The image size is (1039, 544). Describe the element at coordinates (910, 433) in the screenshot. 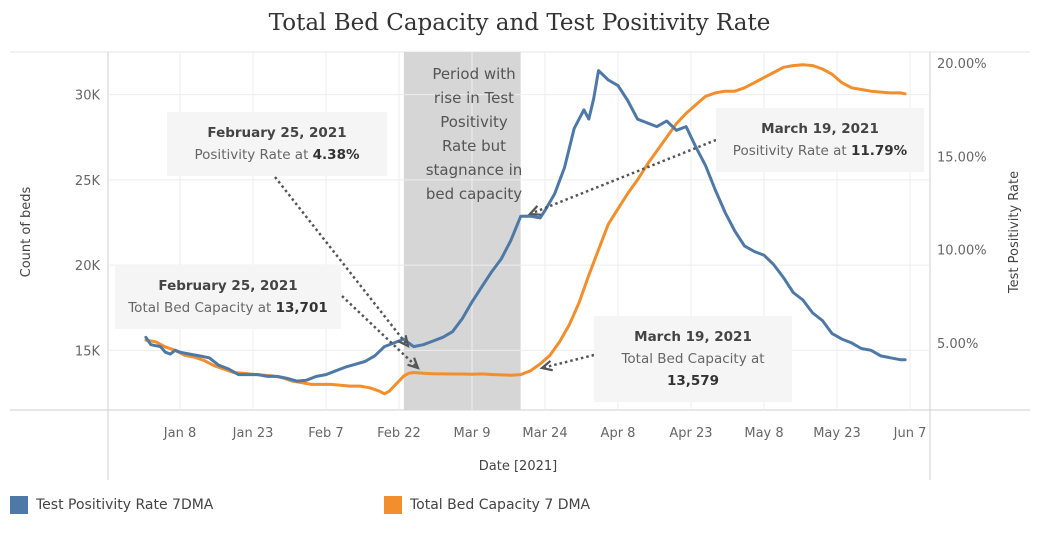

I see `x-tick-label: Jun 7` at that location.